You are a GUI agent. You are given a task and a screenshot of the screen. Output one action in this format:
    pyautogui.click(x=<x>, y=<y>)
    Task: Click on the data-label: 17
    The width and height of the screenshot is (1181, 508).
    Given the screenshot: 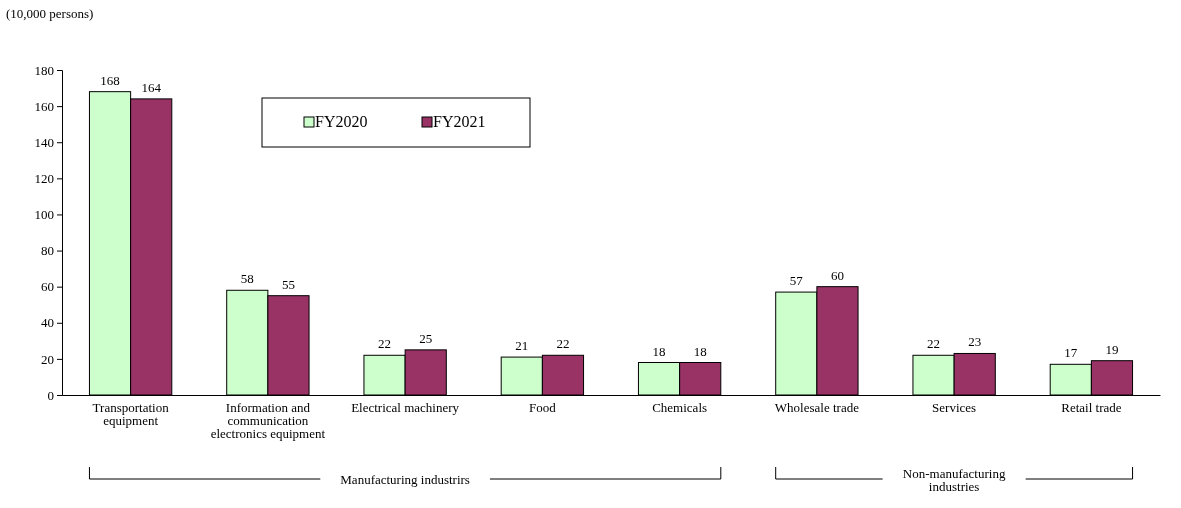 What is the action you would take?
    pyautogui.click(x=1071, y=353)
    